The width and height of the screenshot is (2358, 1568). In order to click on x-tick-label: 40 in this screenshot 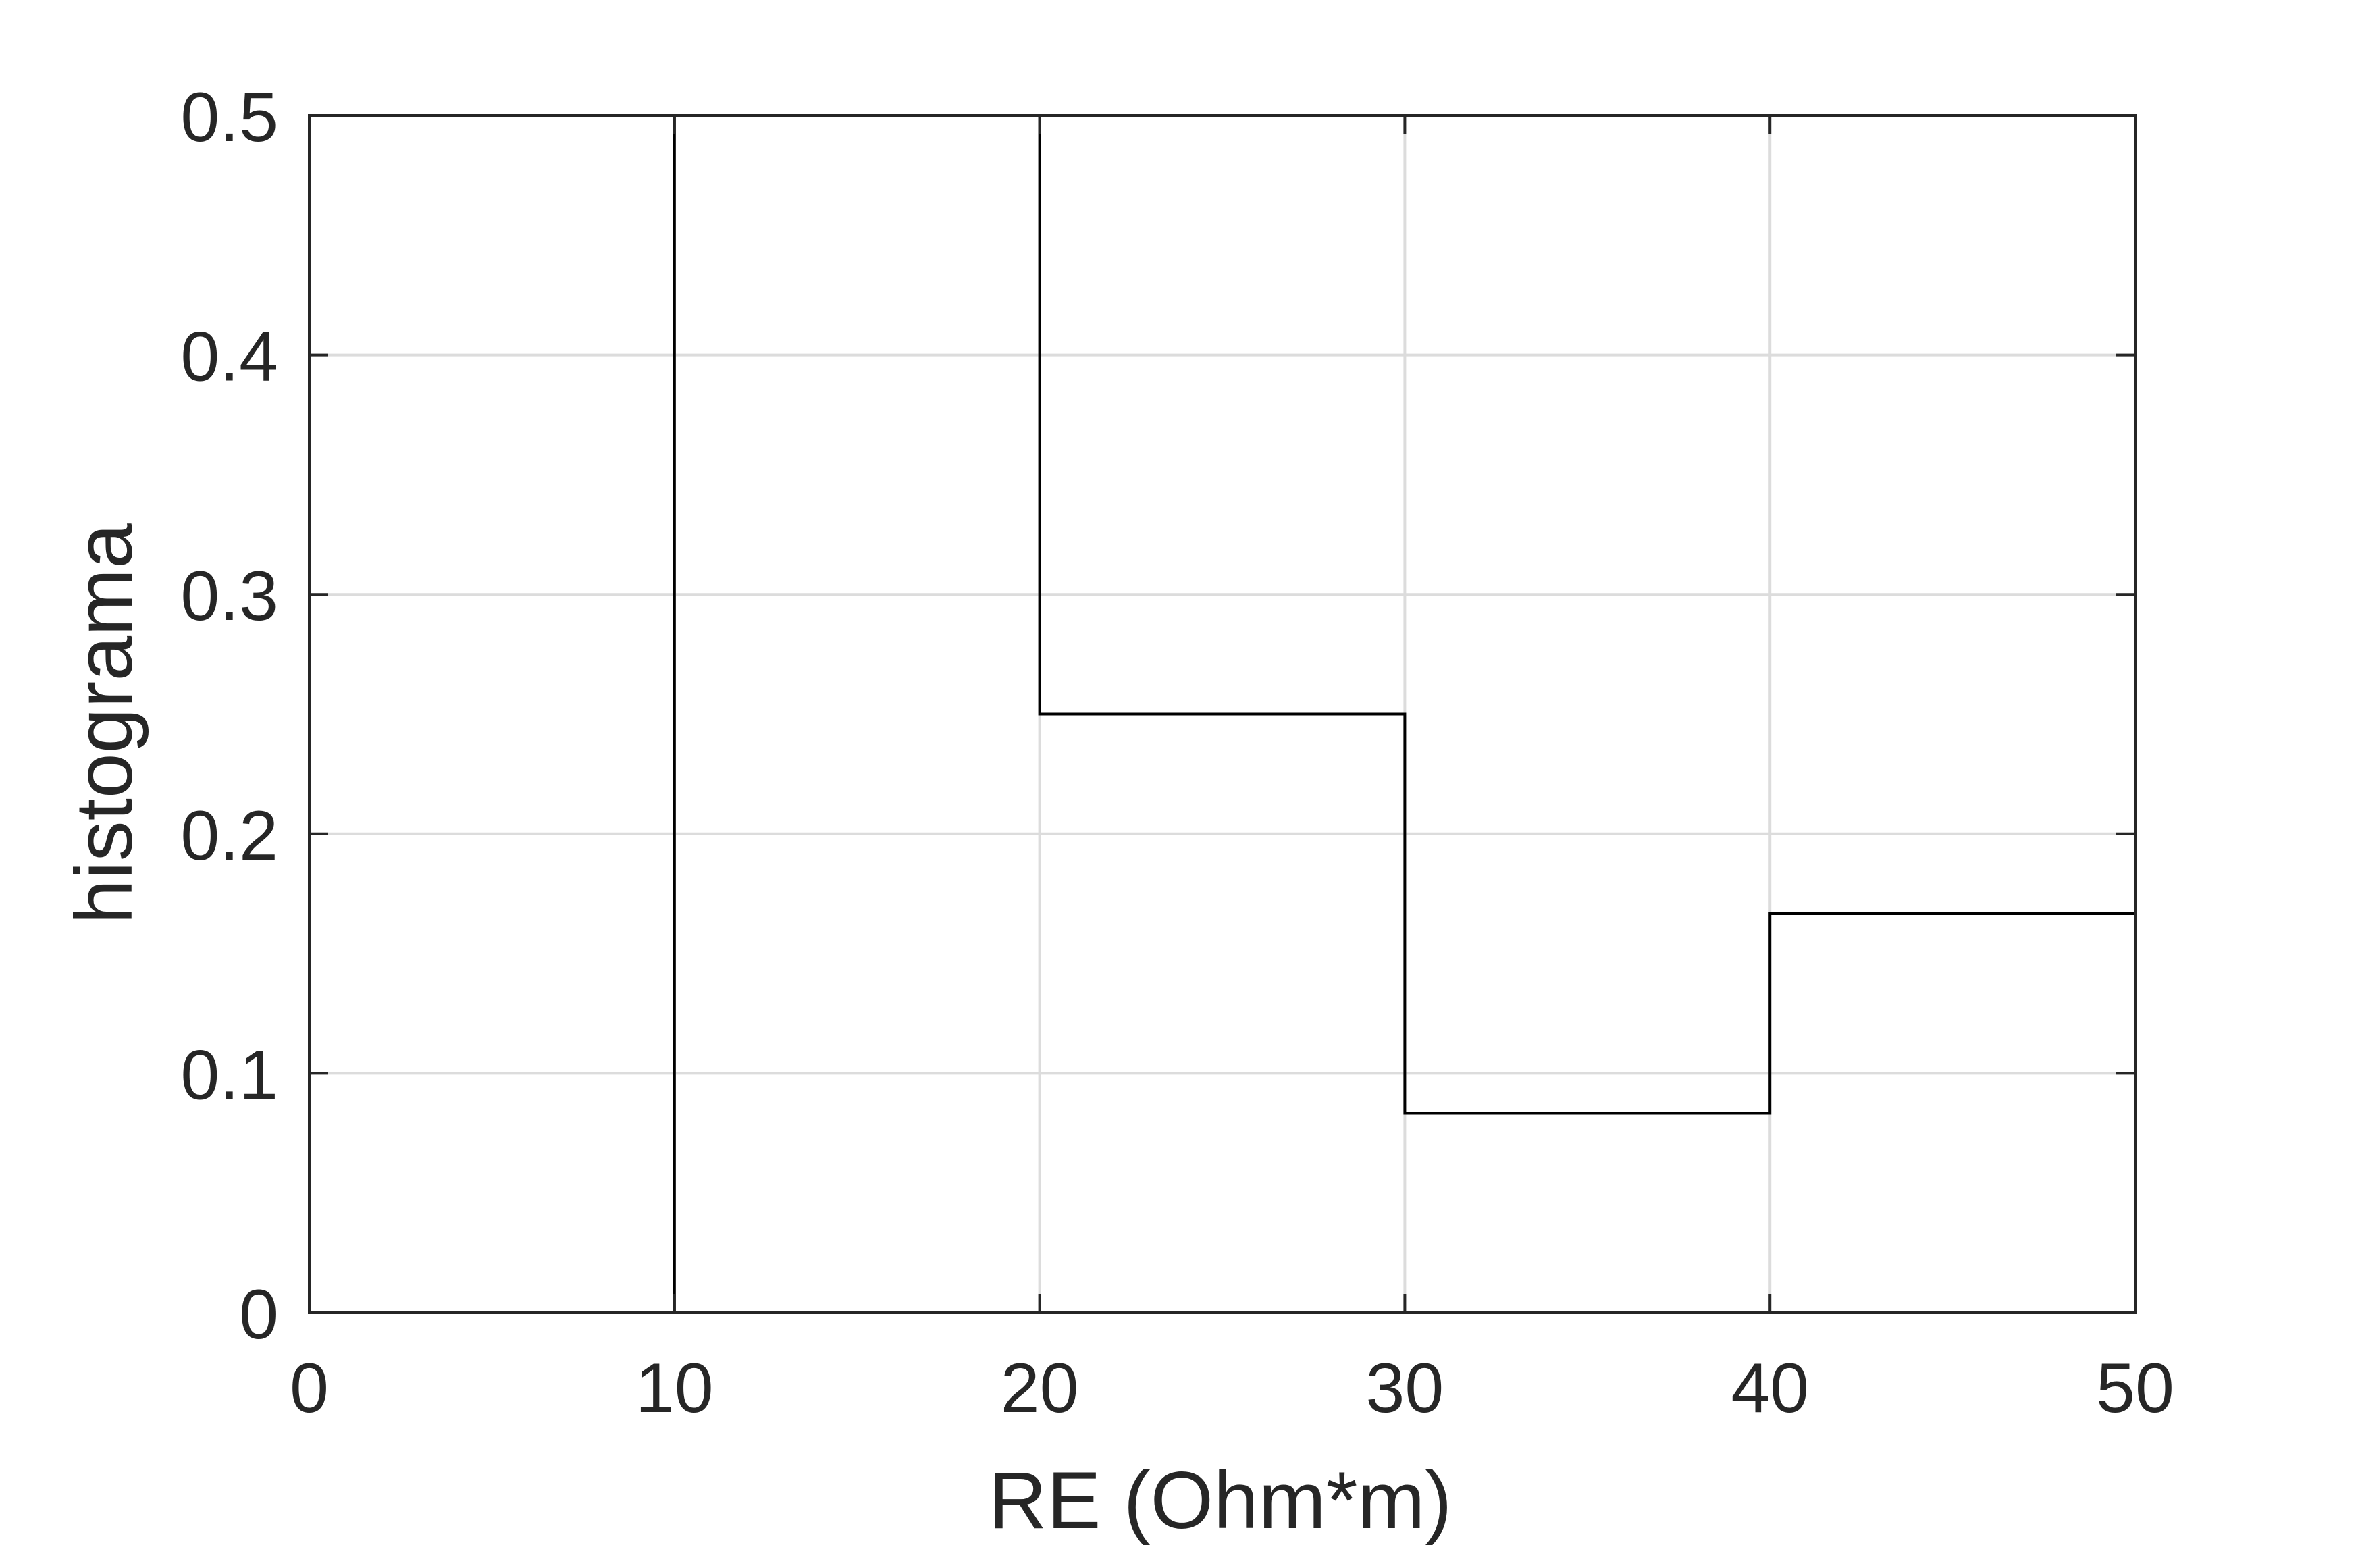, I will do `click(1770, 1388)`.